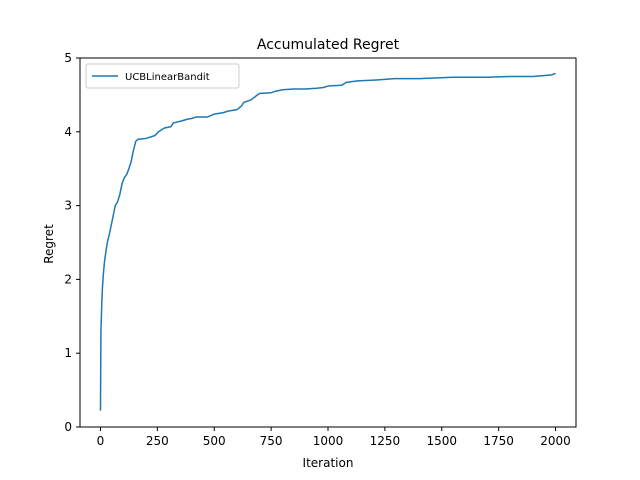  Describe the element at coordinates (441, 441) in the screenshot. I see `x-tick-label-1500: 1500` at that location.